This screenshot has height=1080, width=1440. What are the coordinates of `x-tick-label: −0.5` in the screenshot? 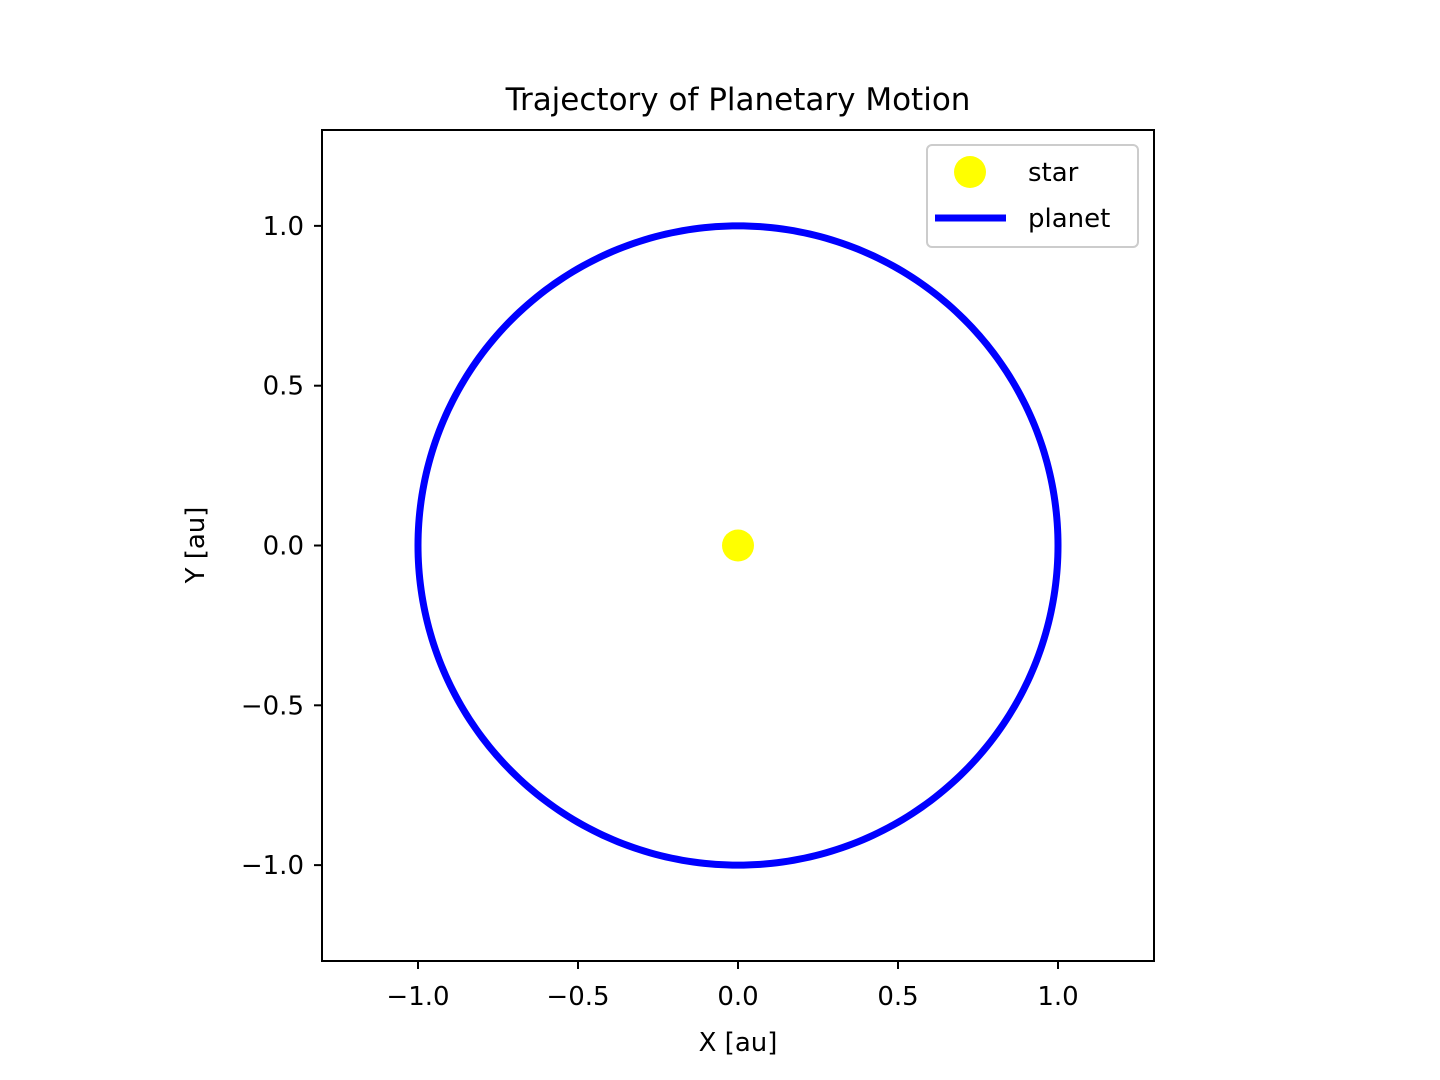 It's located at (577, 997).